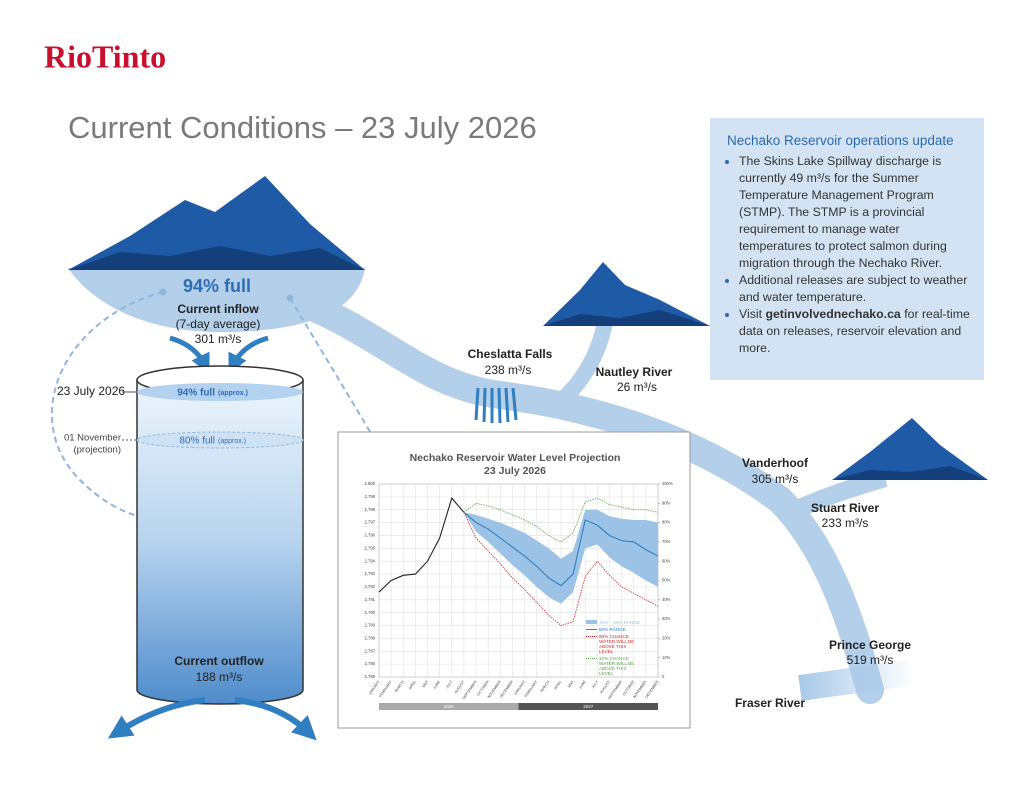 The height and width of the screenshot is (791, 1024). Describe the element at coordinates (370, 547) in the screenshot. I see `y-tick-label: 2,795` at that location.